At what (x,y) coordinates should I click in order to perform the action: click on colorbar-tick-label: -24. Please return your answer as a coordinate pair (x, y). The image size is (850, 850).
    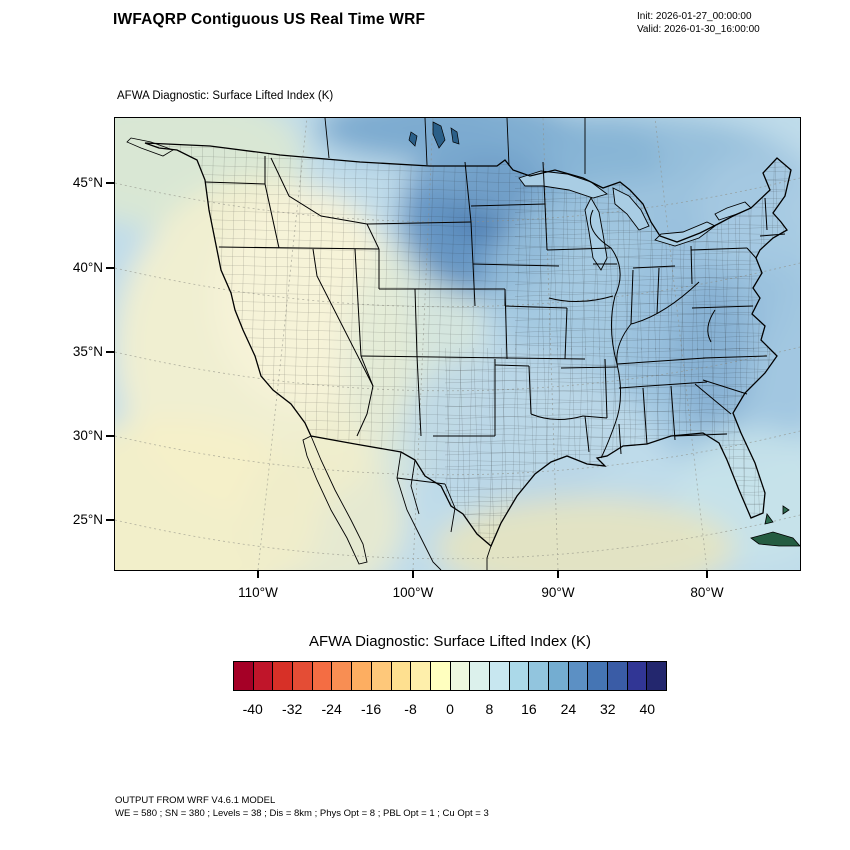
    Looking at the image, I should click on (331, 709).